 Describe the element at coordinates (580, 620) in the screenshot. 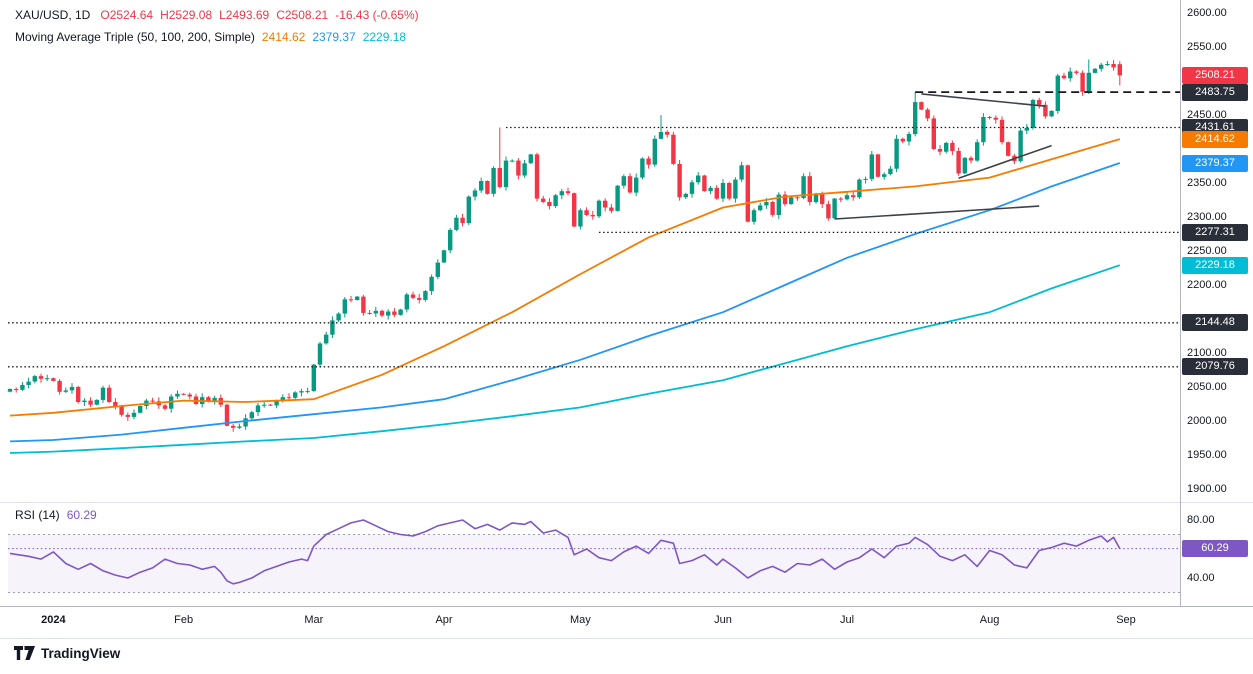

I see `time-axis-label-may: May` at that location.